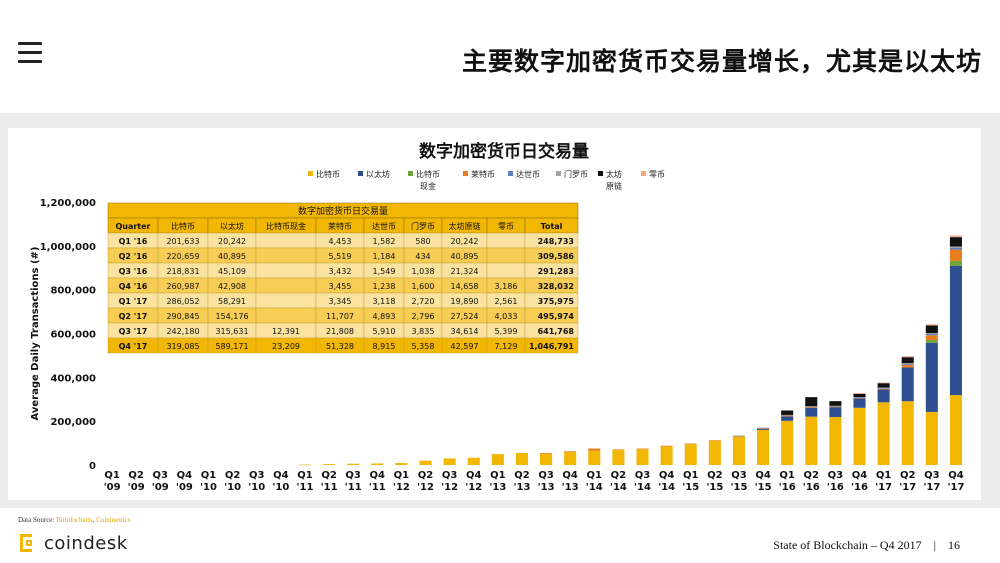  Describe the element at coordinates (506, 226) in the screenshot. I see `table-header-8: 零币` at that location.